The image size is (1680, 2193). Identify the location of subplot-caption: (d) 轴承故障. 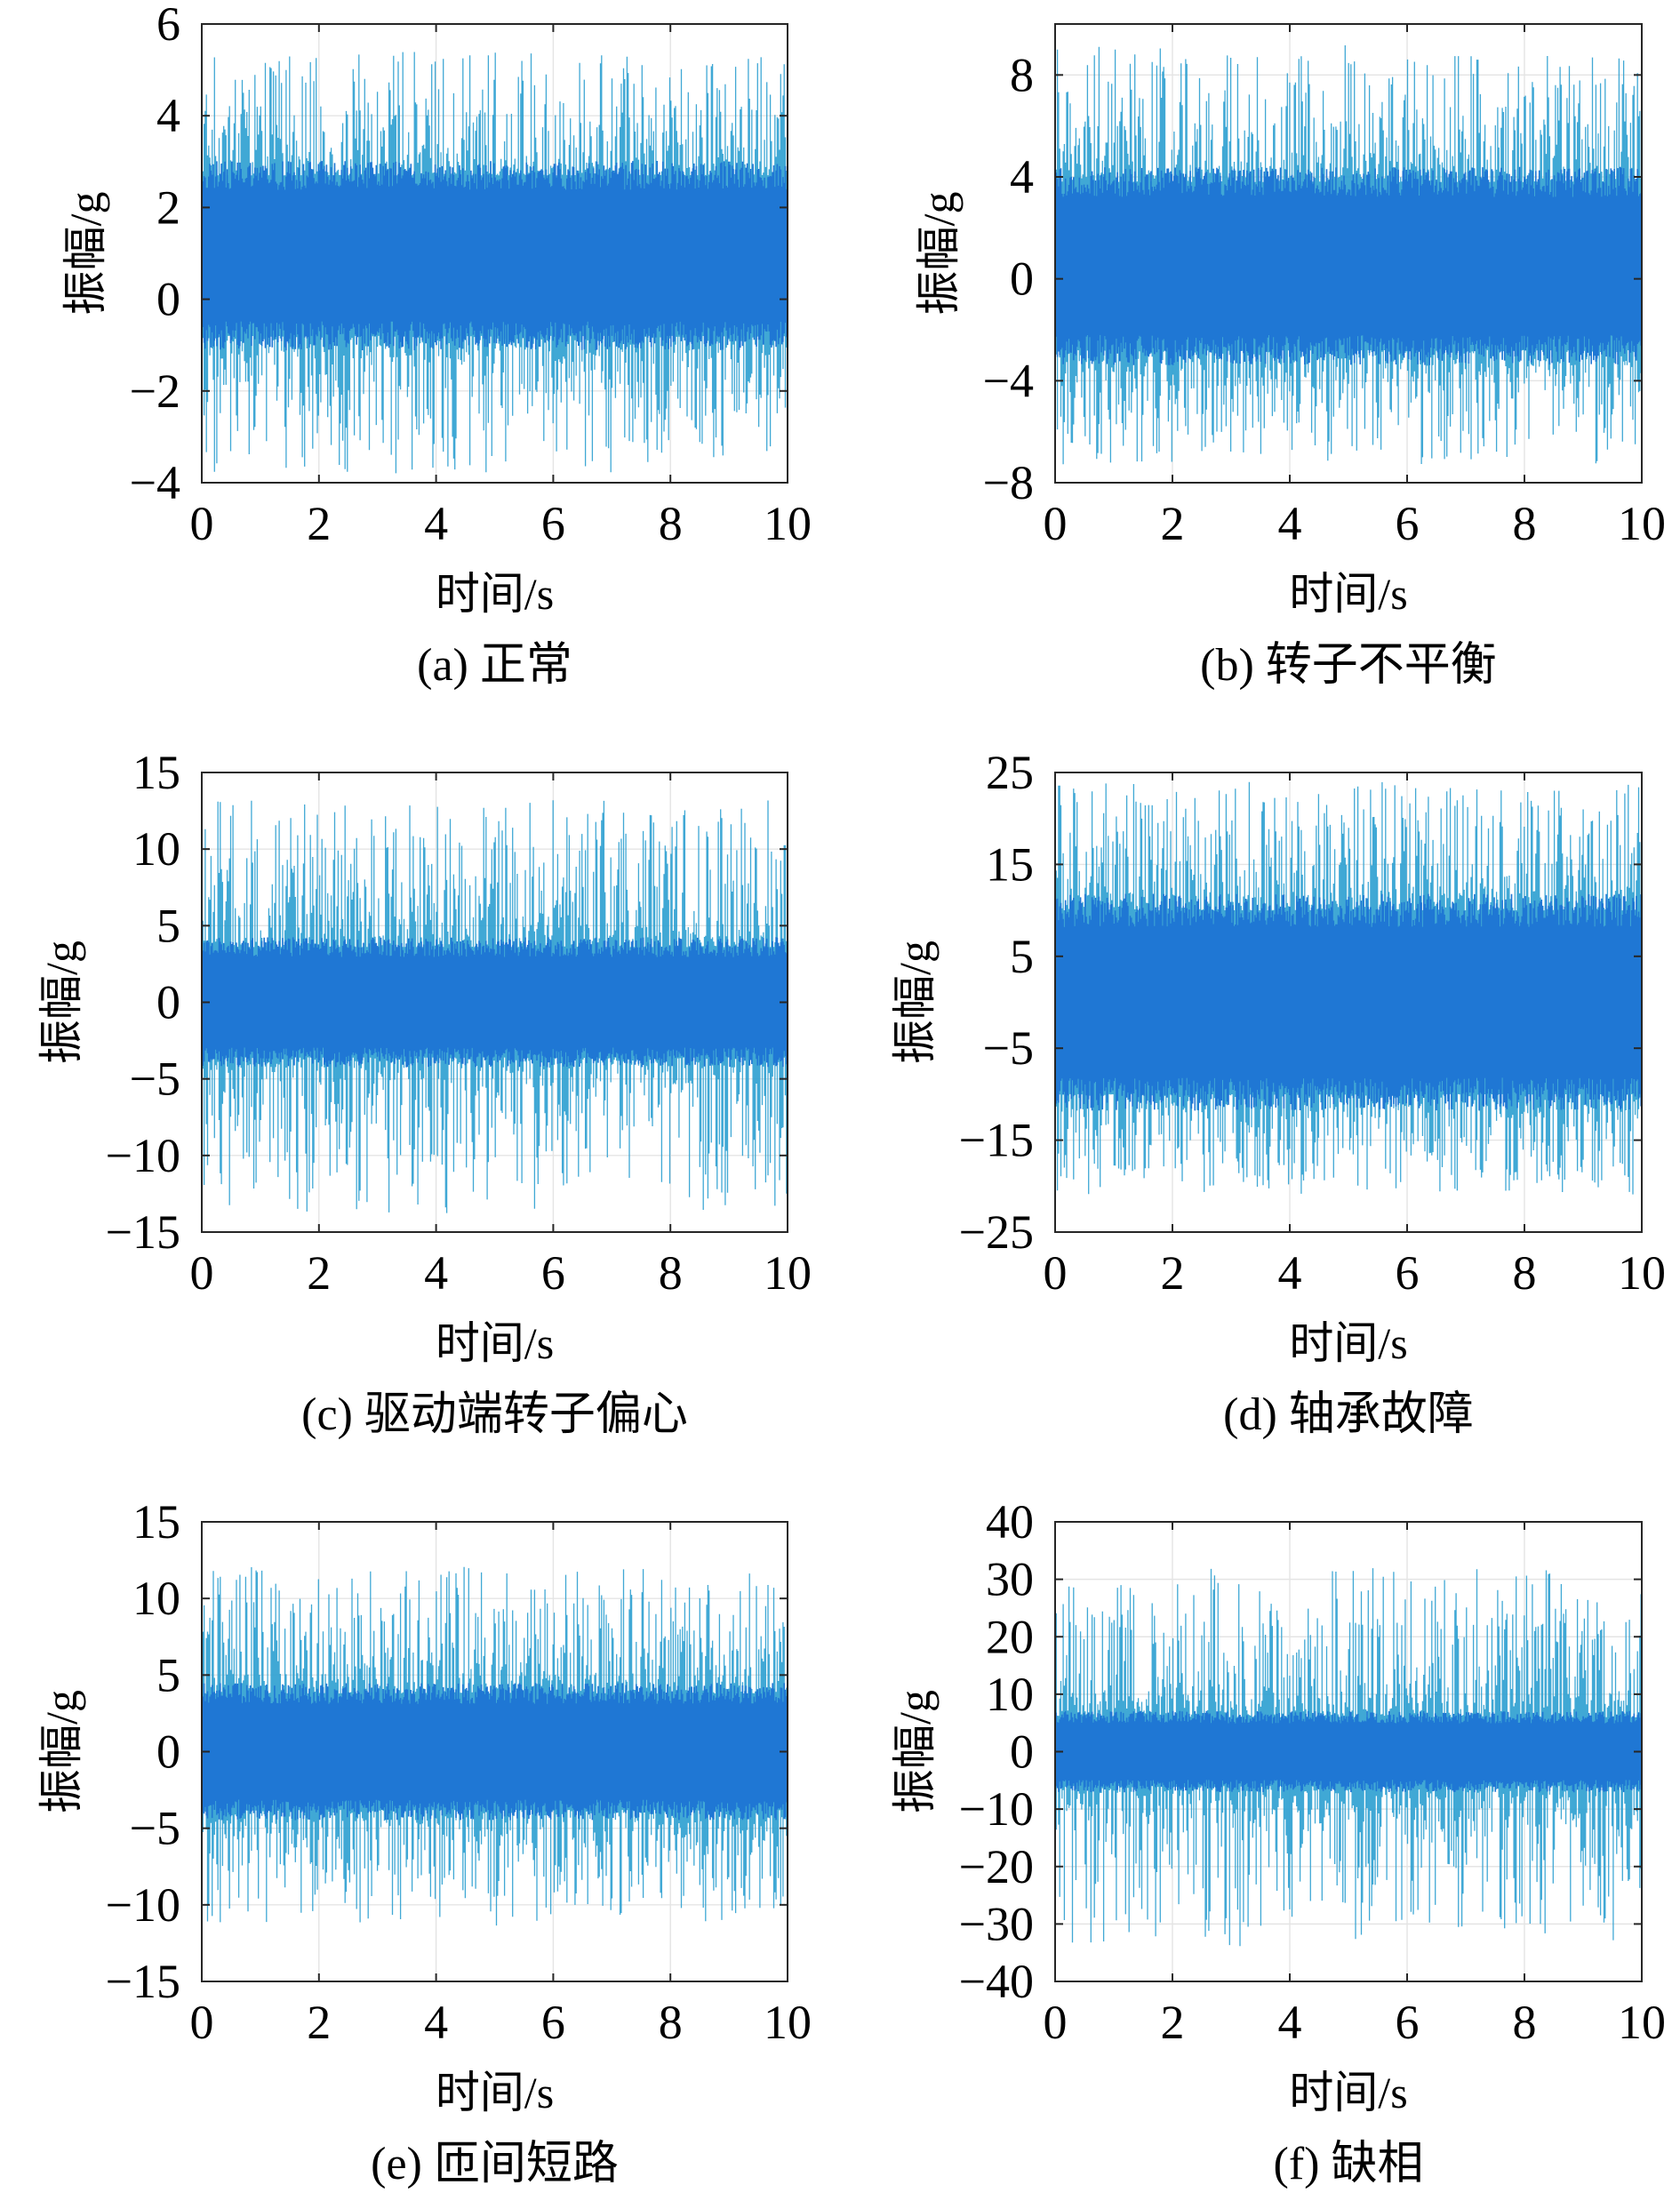
(1348, 1415).